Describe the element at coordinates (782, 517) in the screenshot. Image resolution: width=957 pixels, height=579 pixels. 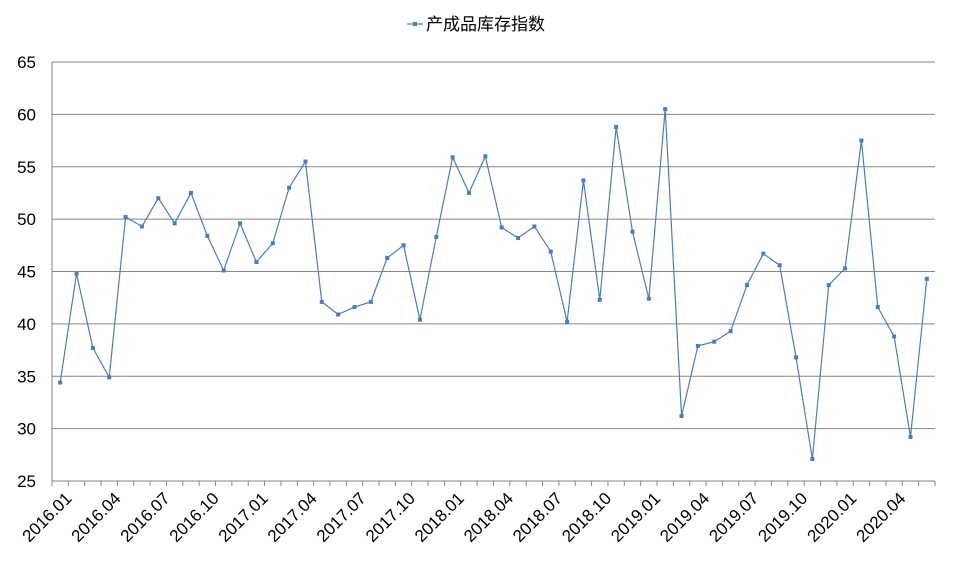
I see `x-tick-label: 2019.10` at that location.